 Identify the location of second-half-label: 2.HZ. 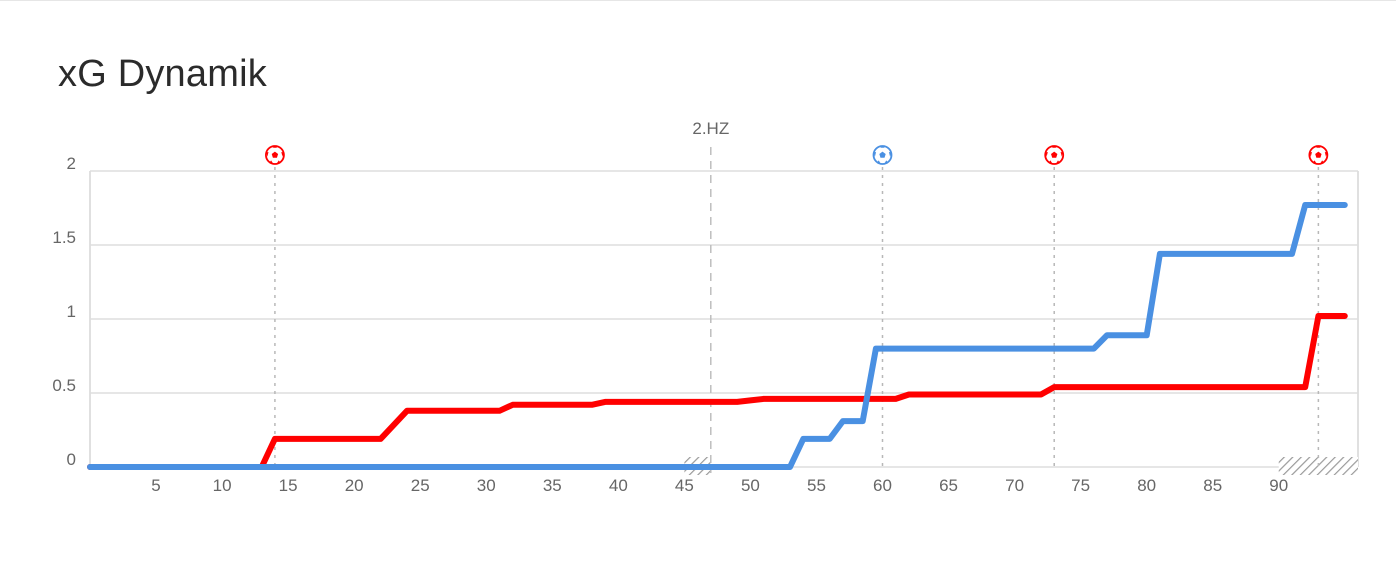
(710, 128).